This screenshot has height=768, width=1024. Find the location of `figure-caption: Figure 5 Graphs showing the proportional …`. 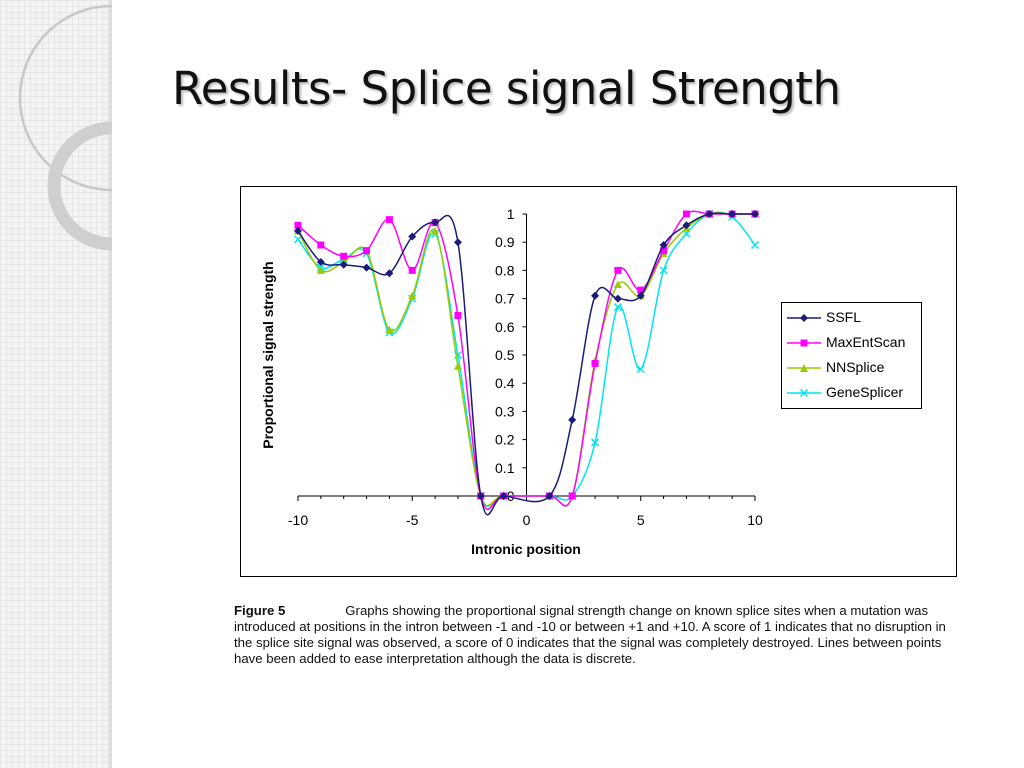

figure-caption: Figure 5 Graphs showing the proportional … is located at coordinates (594, 635).